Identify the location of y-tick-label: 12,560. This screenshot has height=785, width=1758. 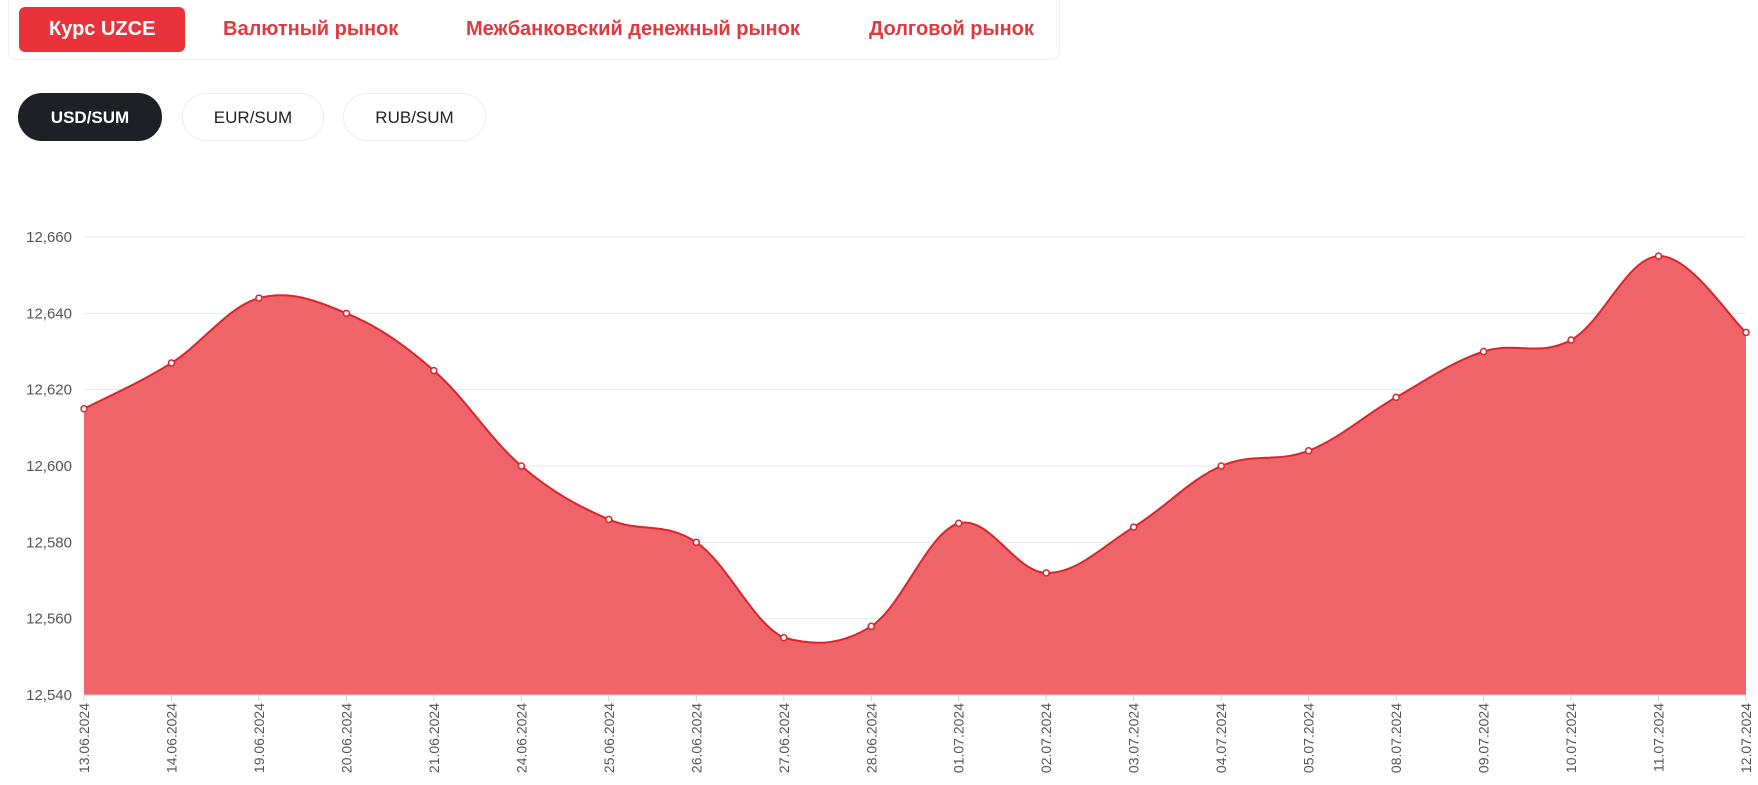
(49, 619).